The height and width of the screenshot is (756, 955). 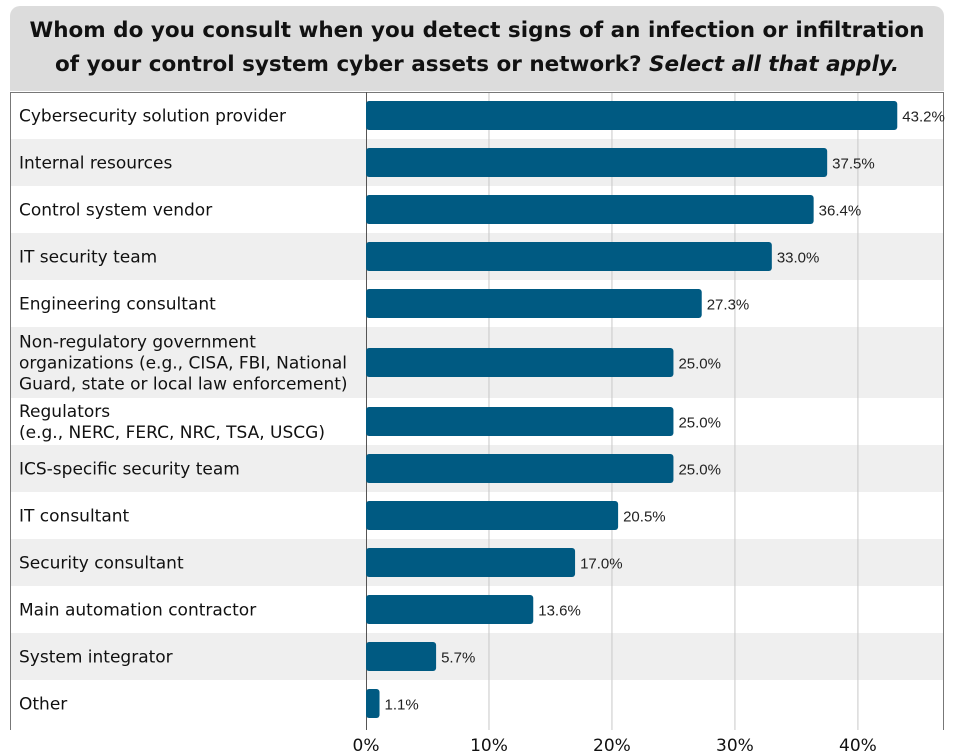 What do you see at coordinates (183, 364) in the screenshot?
I see `category-label: organizations (e.g., CISA, FBI, National` at bounding box center [183, 364].